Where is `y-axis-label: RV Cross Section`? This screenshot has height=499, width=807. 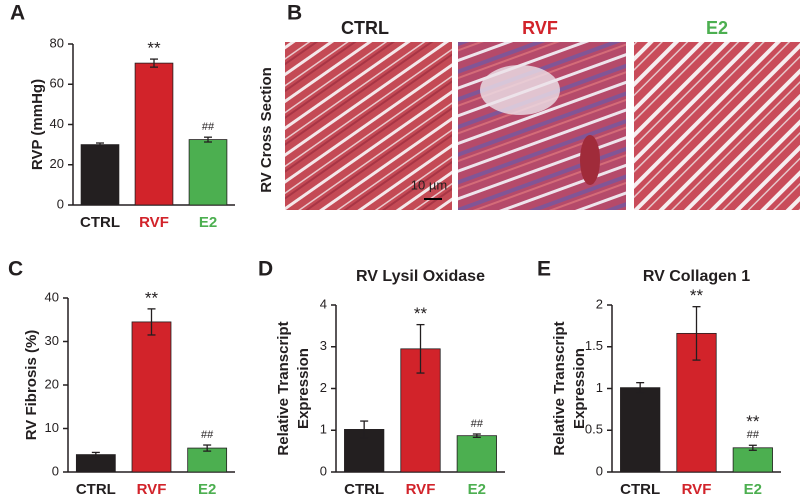 y-axis-label: RV Cross Section is located at coordinates (266, 130).